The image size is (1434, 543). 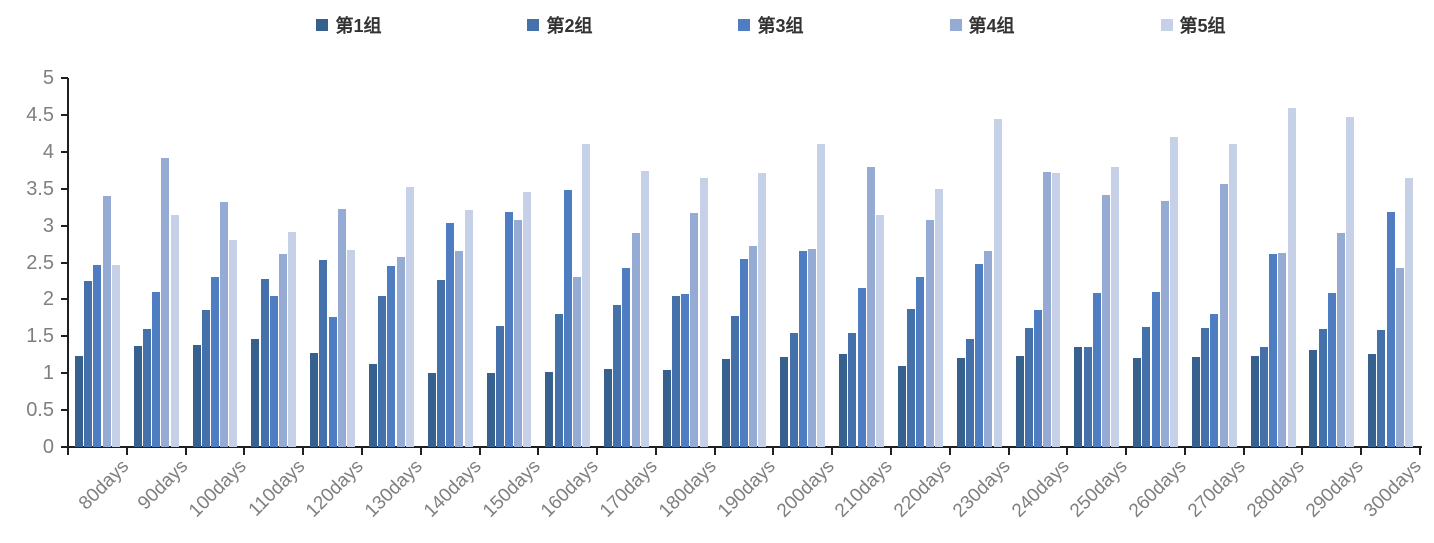 What do you see at coordinates (929, 333) in the screenshot?
I see `bar-s4-220days` at bounding box center [929, 333].